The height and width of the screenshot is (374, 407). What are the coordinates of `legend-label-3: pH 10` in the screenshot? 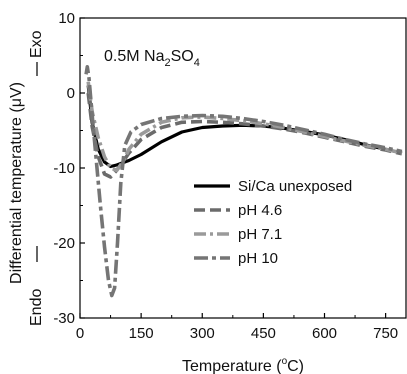 It's located at (258, 258).